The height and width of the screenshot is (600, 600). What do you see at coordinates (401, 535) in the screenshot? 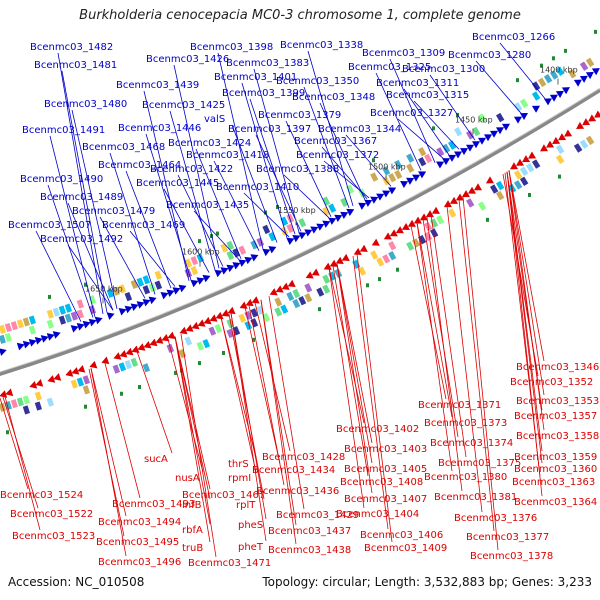
I see `reverse-gene-label: Bcenmc03_1406` at bounding box center [401, 535].